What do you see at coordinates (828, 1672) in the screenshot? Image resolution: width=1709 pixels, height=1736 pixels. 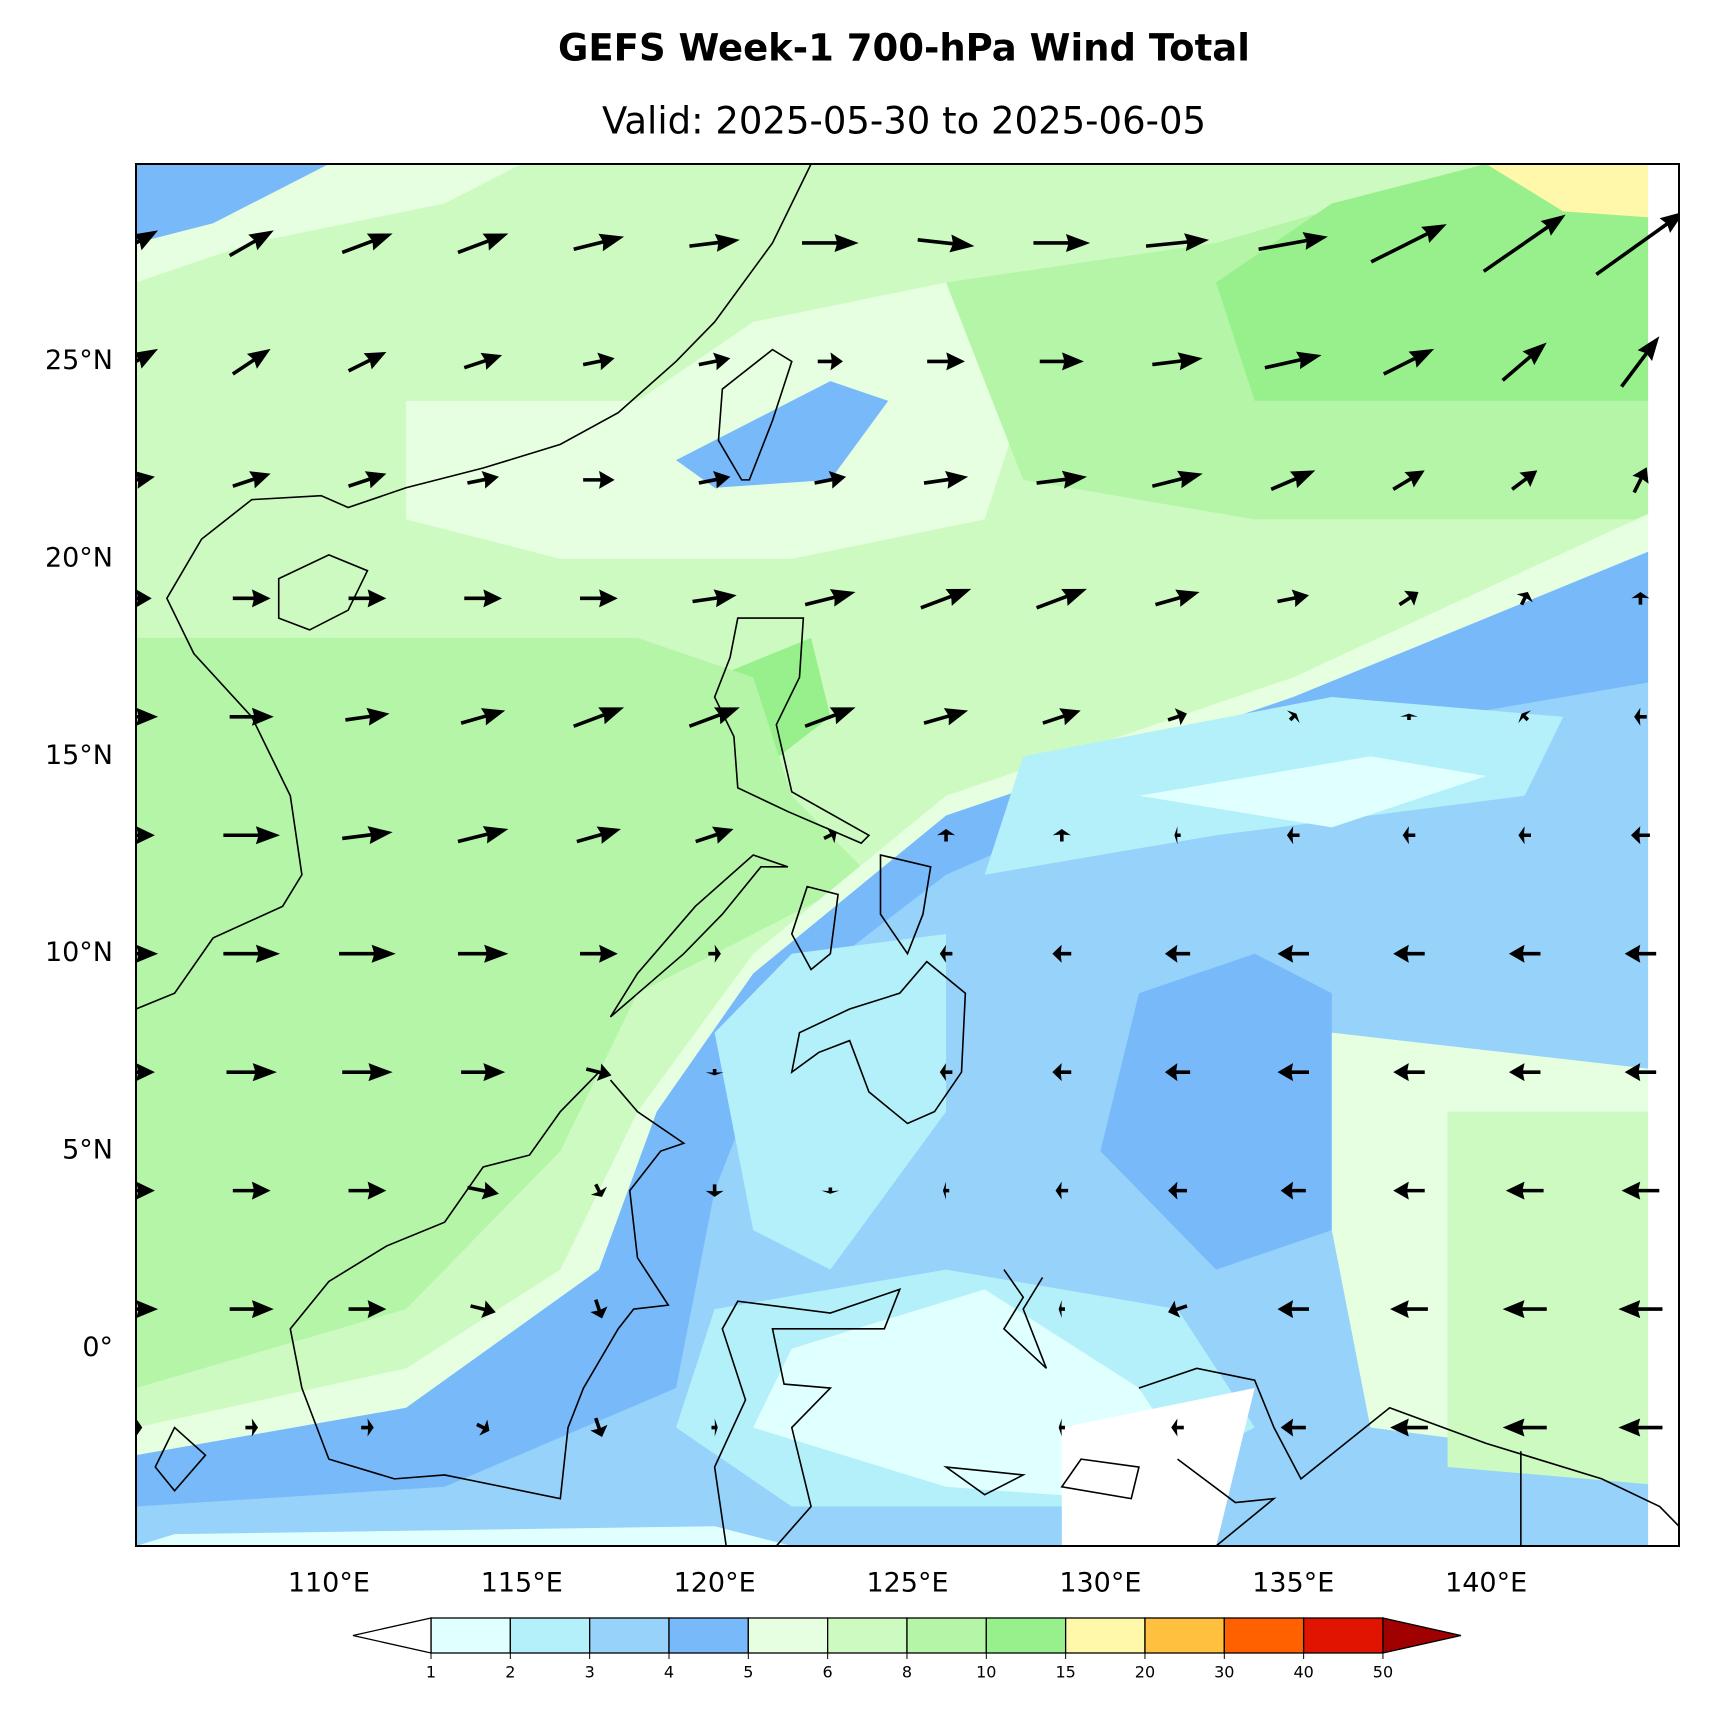 I see `colorbar-label: 6` at bounding box center [828, 1672].